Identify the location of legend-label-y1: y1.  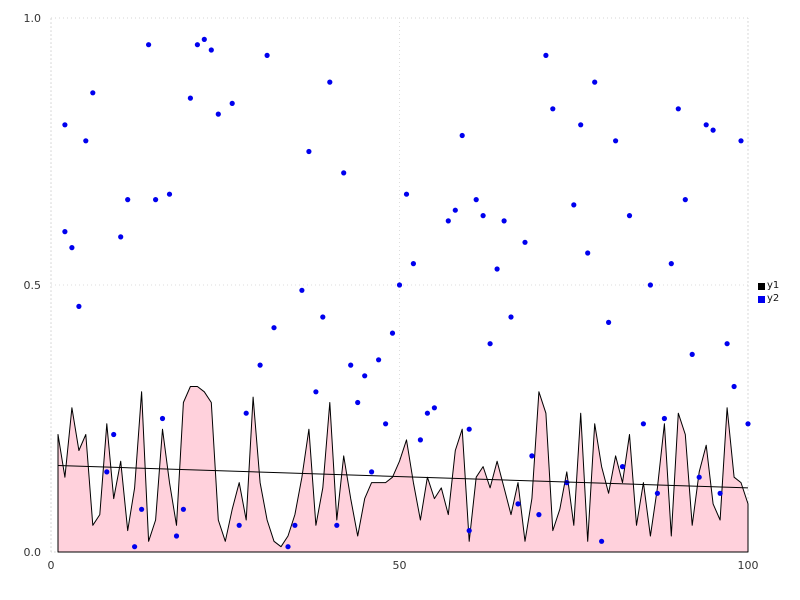
(773, 285).